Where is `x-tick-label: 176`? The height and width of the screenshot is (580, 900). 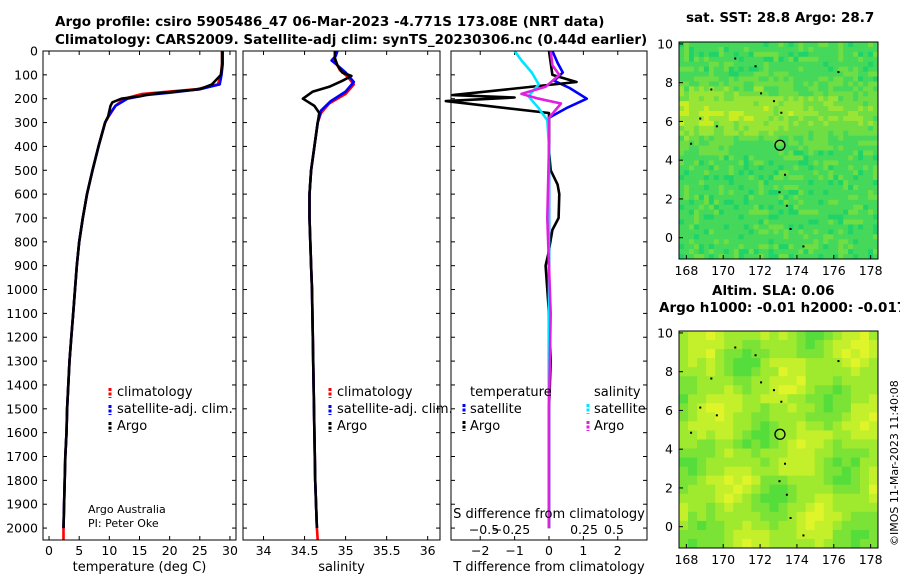 x-tick-label: 176 is located at coordinates (834, 559).